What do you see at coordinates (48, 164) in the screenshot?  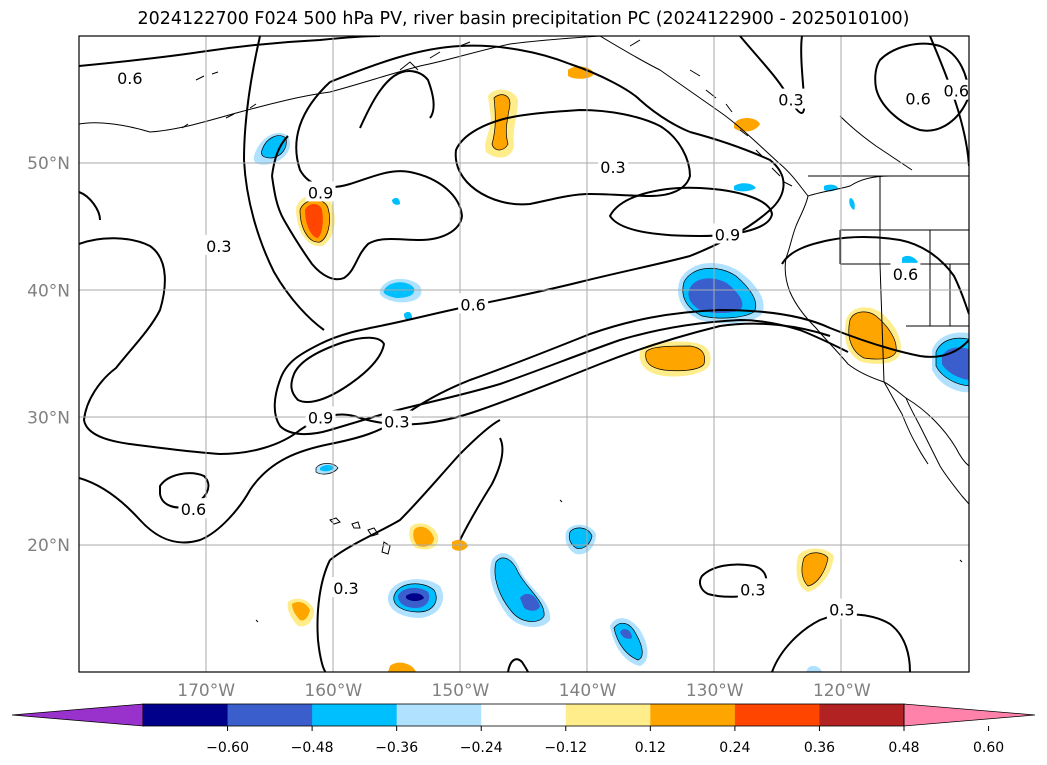 I see `latitude-label: 50°N` at bounding box center [48, 164].